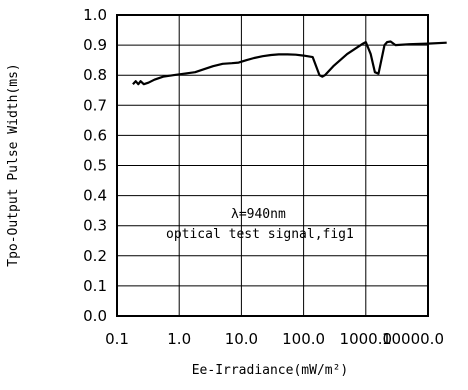 This screenshot has width=468, height=390. Describe the element at coordinates (270, 370) in the screenshot. I see `x-axis-label: Ee-Irradiance(mW/m²)` at that location.